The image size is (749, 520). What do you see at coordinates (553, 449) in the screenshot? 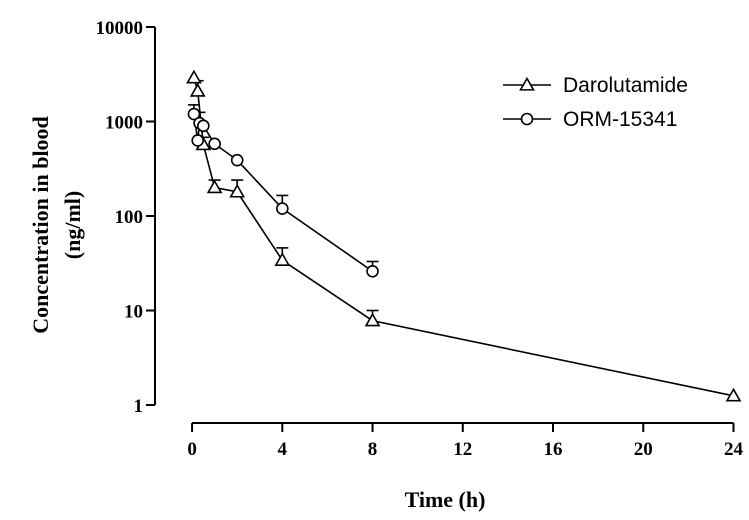
I see `x-tick-label: 16` at bounding box center [553, 449].